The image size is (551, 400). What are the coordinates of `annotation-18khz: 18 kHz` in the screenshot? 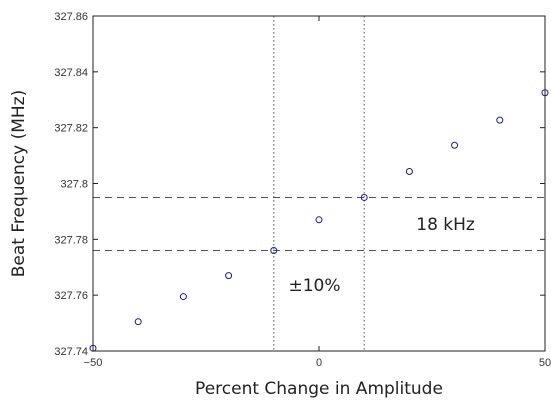 It's located at (445, 225).